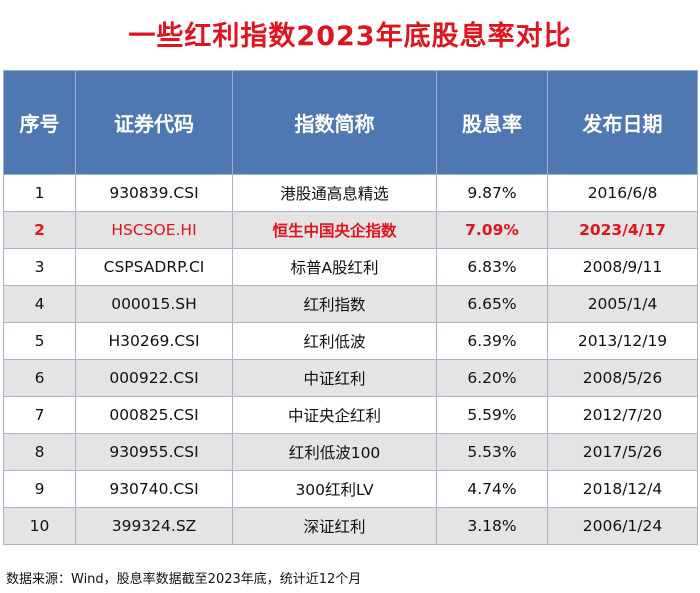  Describe the element at coordinates (334, 452) in the screenshot. I see `cell-name: 红利低波100` at that location.